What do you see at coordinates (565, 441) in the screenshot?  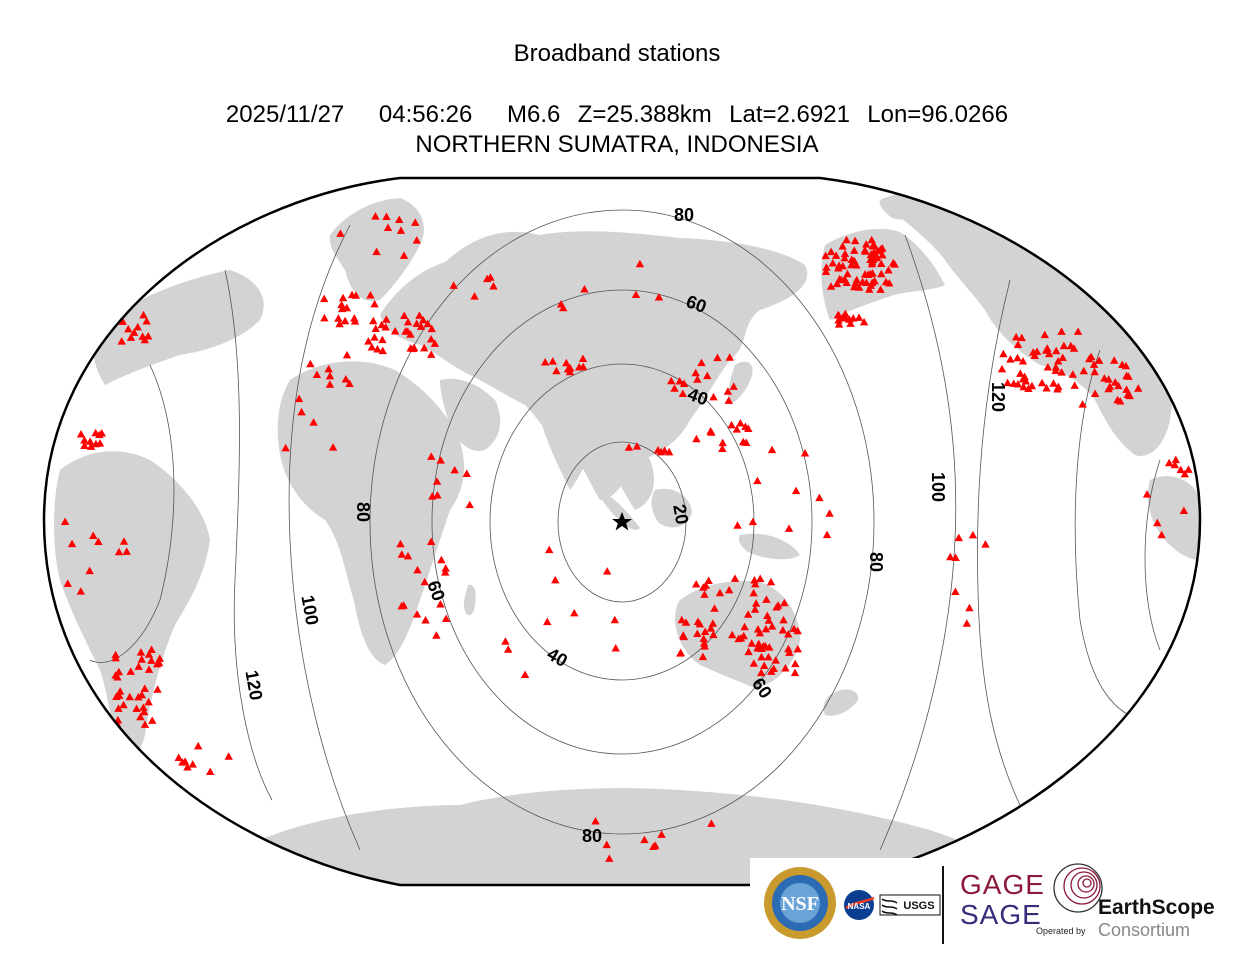 I see `landmass-india` at bounding box center [565, 441].